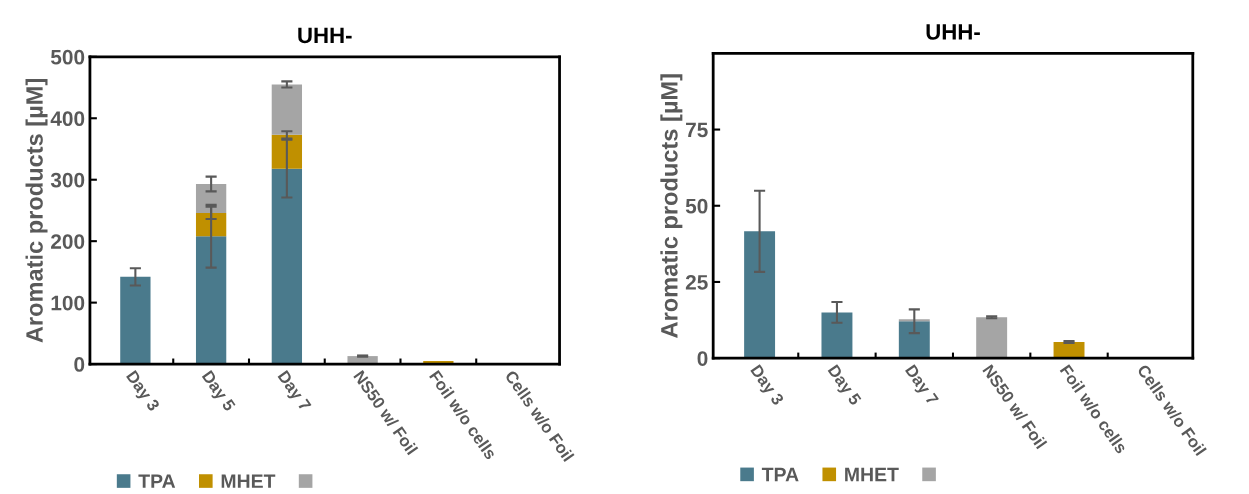  Describe the element at coordinates (67, 119) in the screenshot. I see `y-tick-label: 400` at that location.